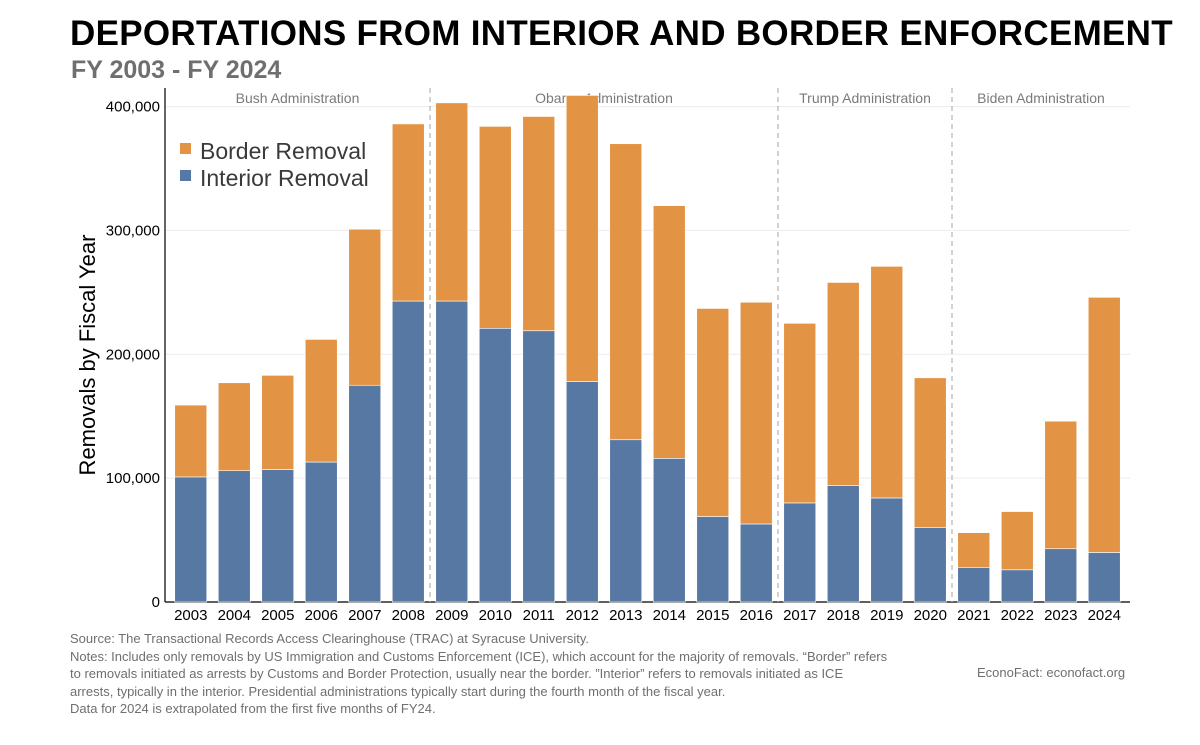 The height and width of the screenshot is (745, 1200). Describe the element at coordinates (1041, 98) in the screenshot. I see `era-label: Biden Administration` at that location.